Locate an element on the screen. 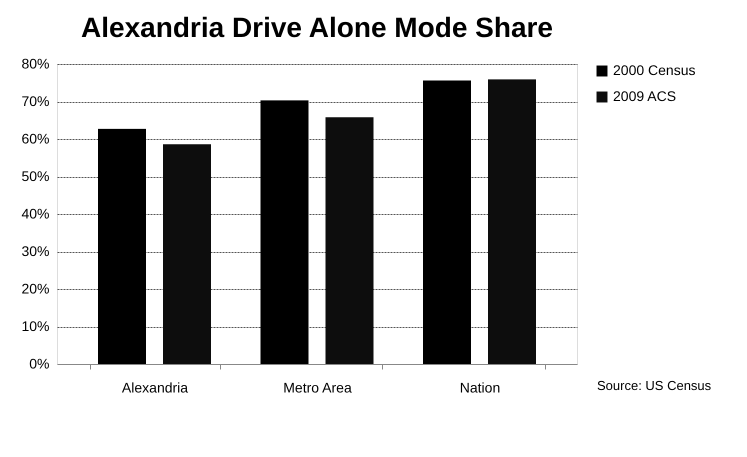 The width and height of the screenshot is (747, 457). y-tick-label: 70% is located at coordinates (35, 101).